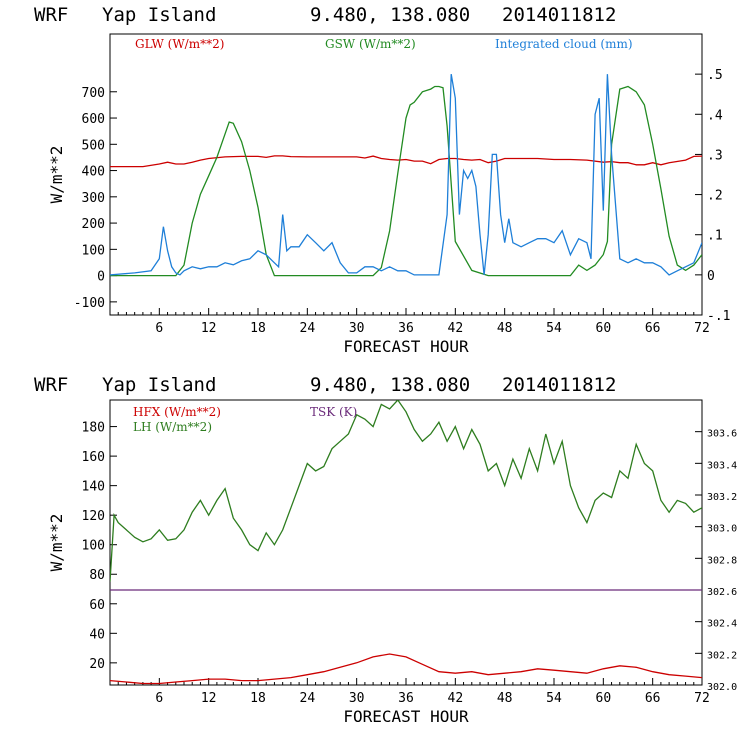 The image size is (740, 740). What do you see at coordinates (93, 93) in the screenshot?
I see `y-tick-label: 700` at bounding box center [93, 93].